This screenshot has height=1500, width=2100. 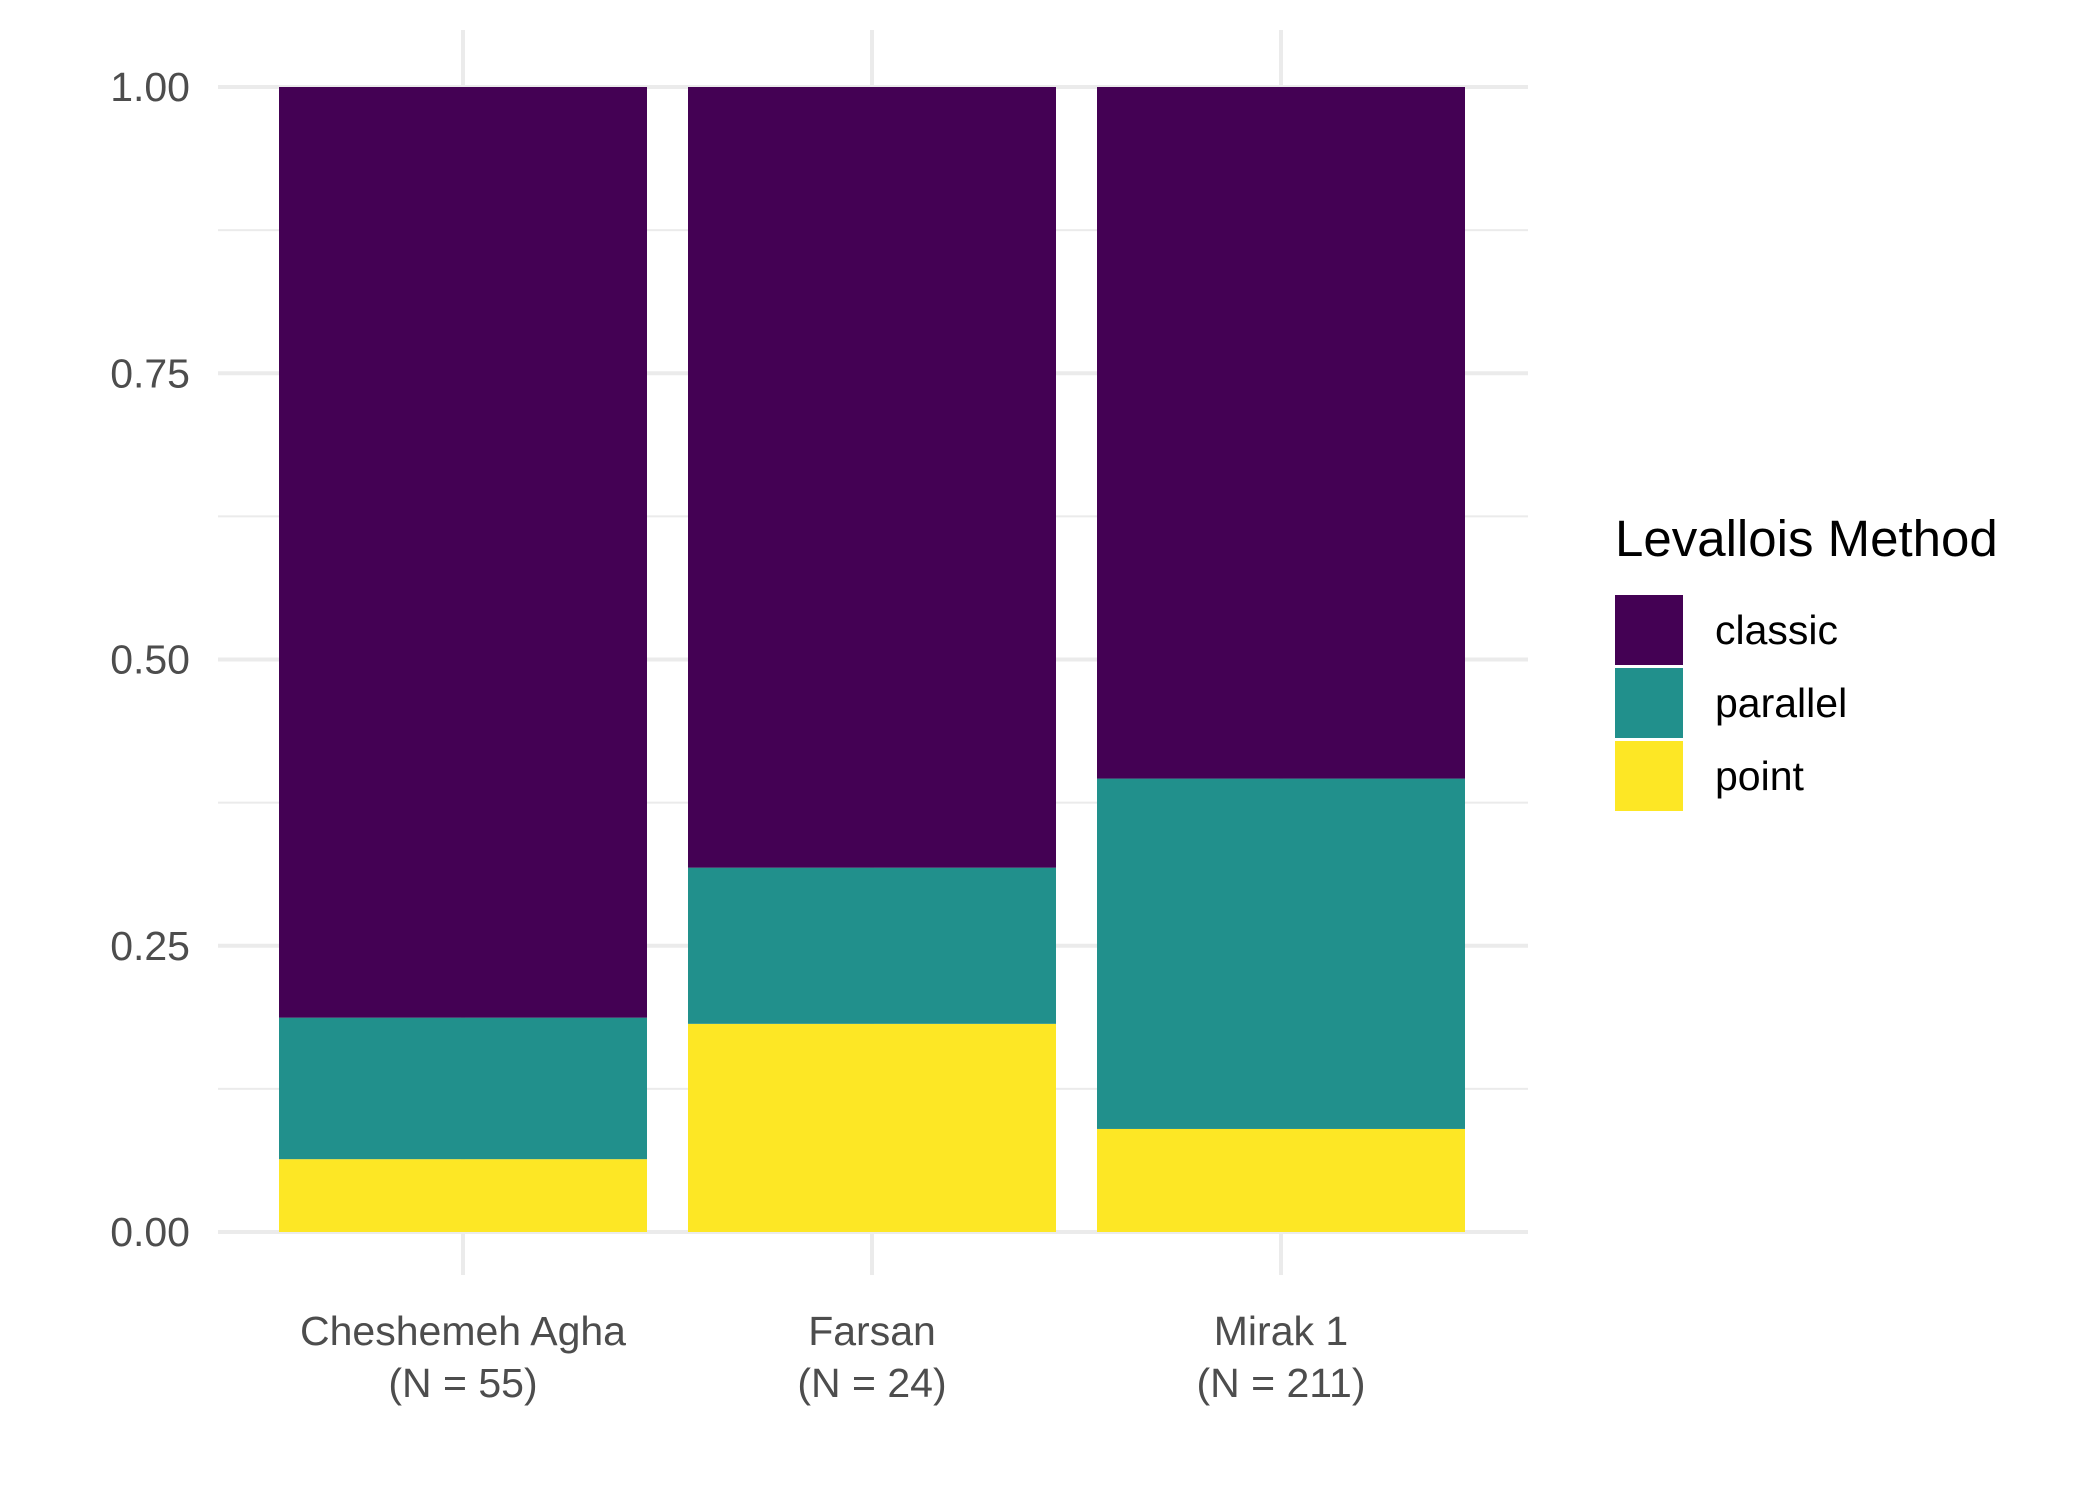 What do you see at coordinates (150, 946) in the screenshot?
I see `y-tick-label: 0.25` at bounding box center [150, 946].